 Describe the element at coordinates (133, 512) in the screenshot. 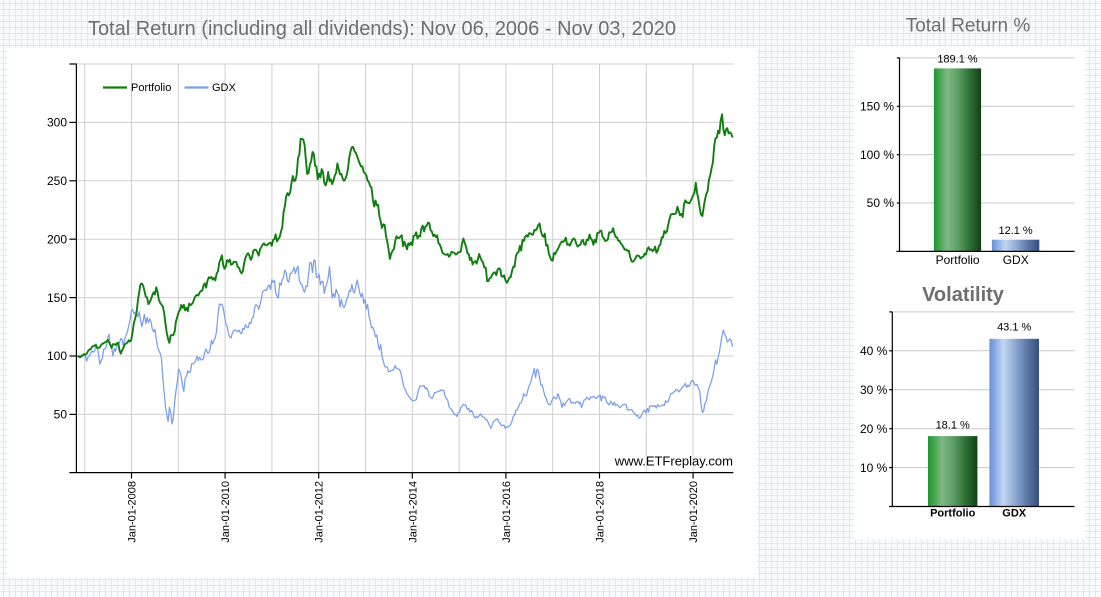

I see `svg-text: Jan-01-2008` at that location.